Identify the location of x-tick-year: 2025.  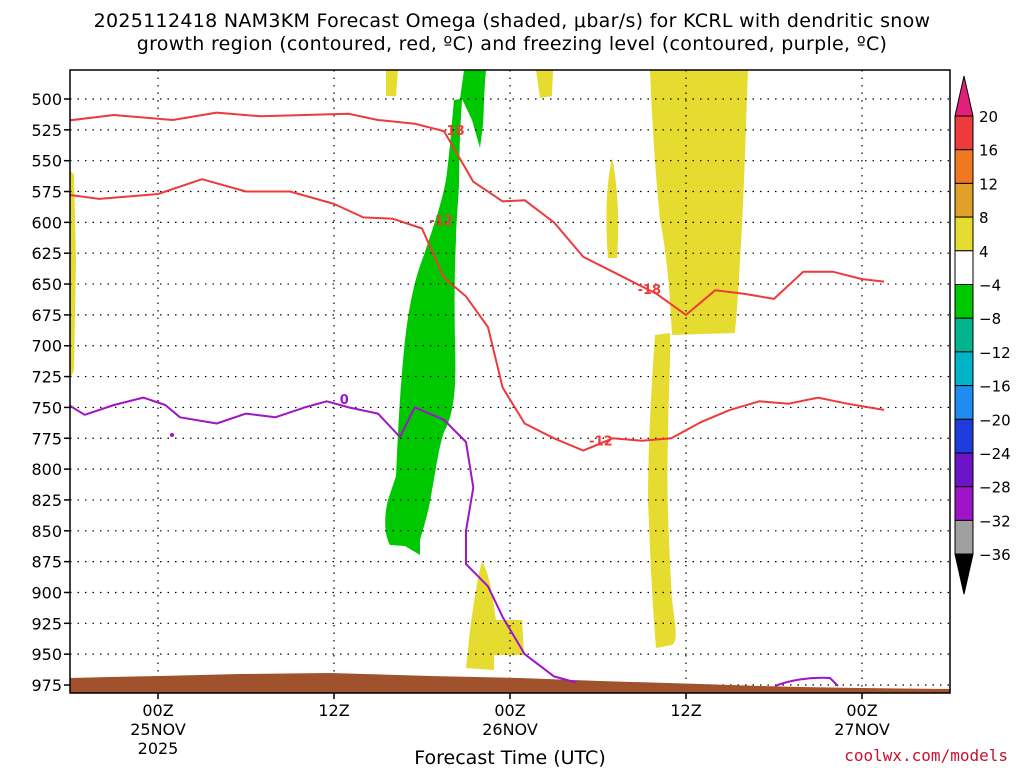
(158, 748).